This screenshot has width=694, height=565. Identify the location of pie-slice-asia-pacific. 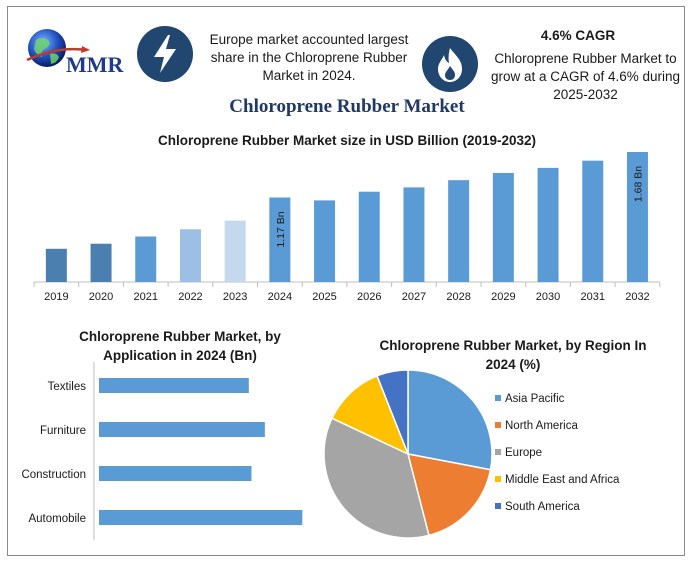
(450, 420).